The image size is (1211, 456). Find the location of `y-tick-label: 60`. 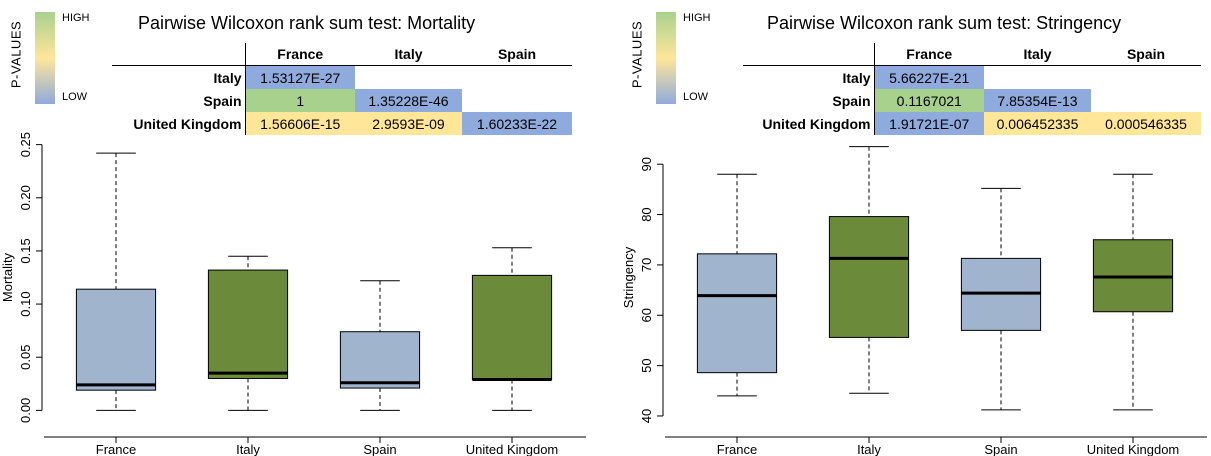

y-tick-label: 60 is located at coordinates (646, 315).